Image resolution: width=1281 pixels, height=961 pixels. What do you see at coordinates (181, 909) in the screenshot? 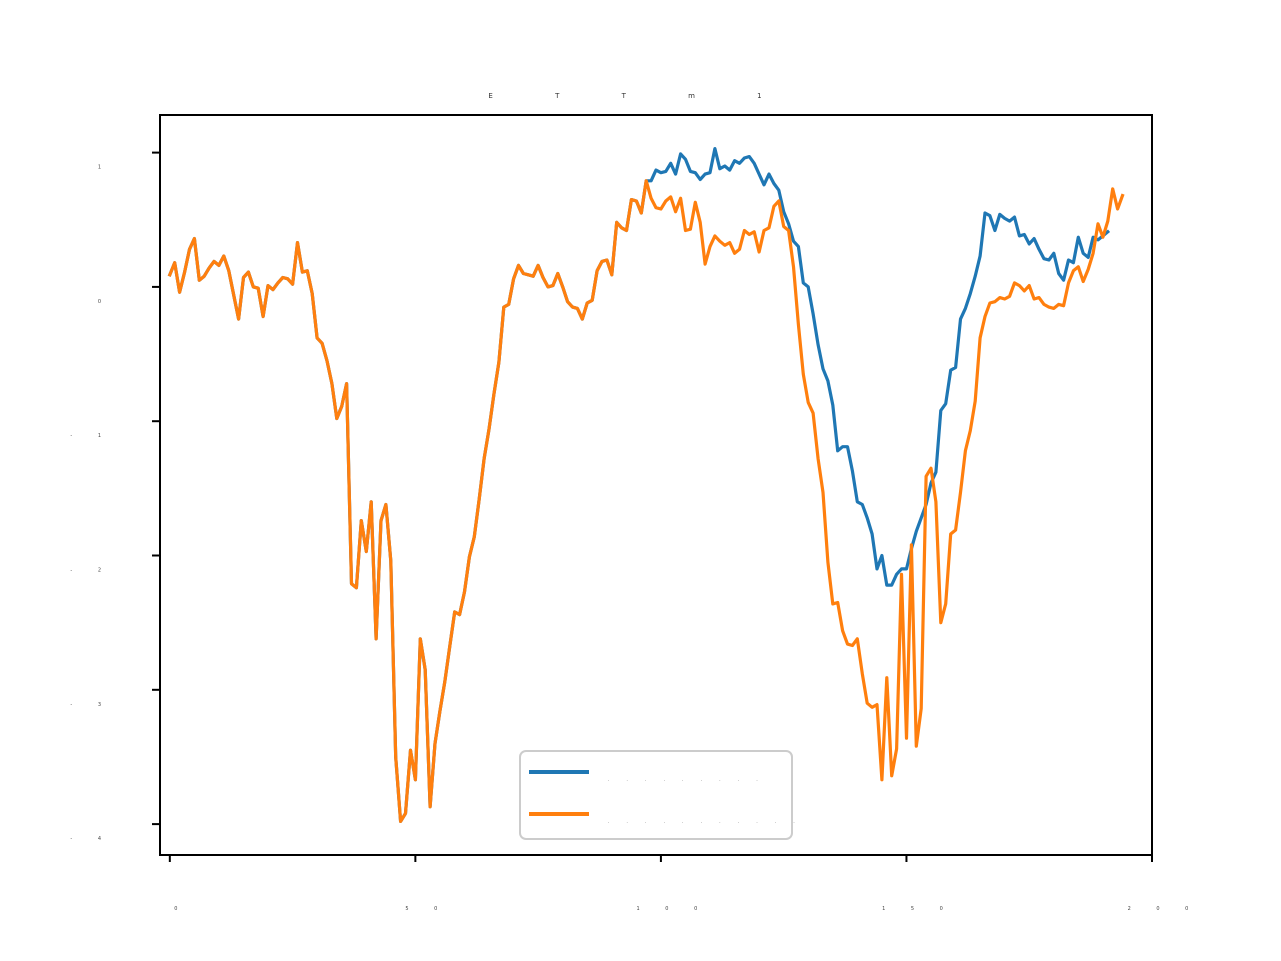
I see `x-tick-label: 0` at bounding box center [181, 909].